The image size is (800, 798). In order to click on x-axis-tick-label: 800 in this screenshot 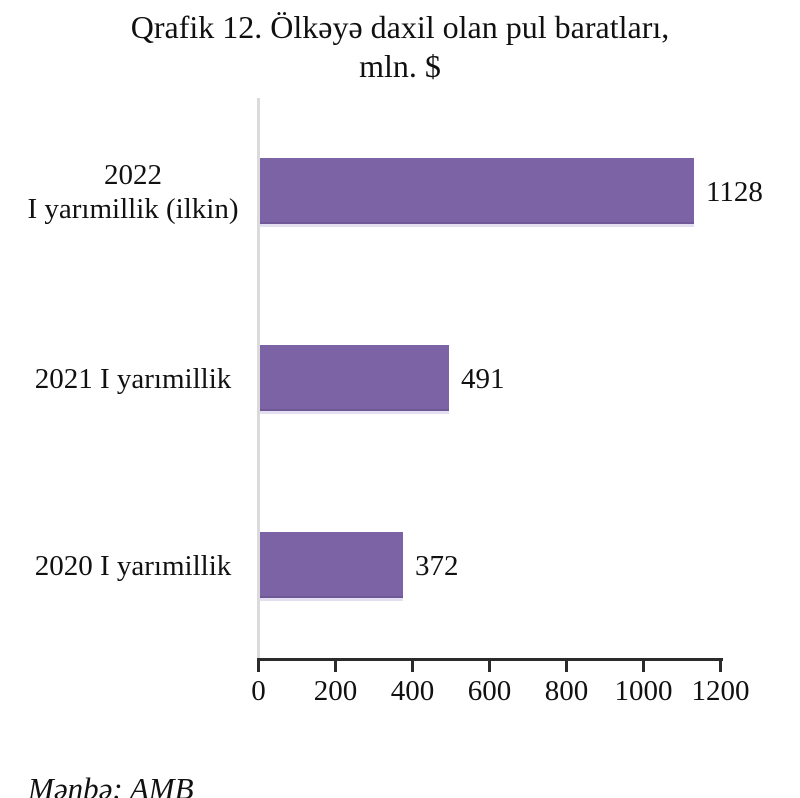, I will do `click(566, 691)`.